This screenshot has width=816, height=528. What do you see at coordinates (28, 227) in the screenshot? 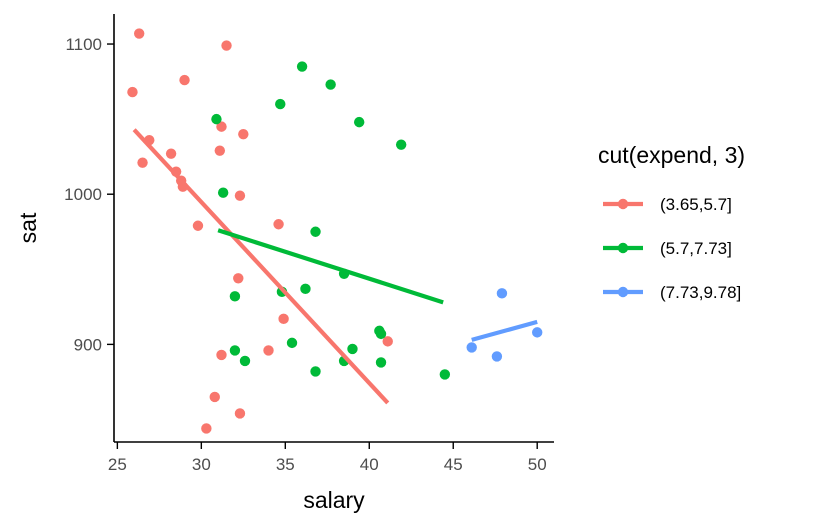
I see `y-axis-title: sat` at bounding box center [28, 227].